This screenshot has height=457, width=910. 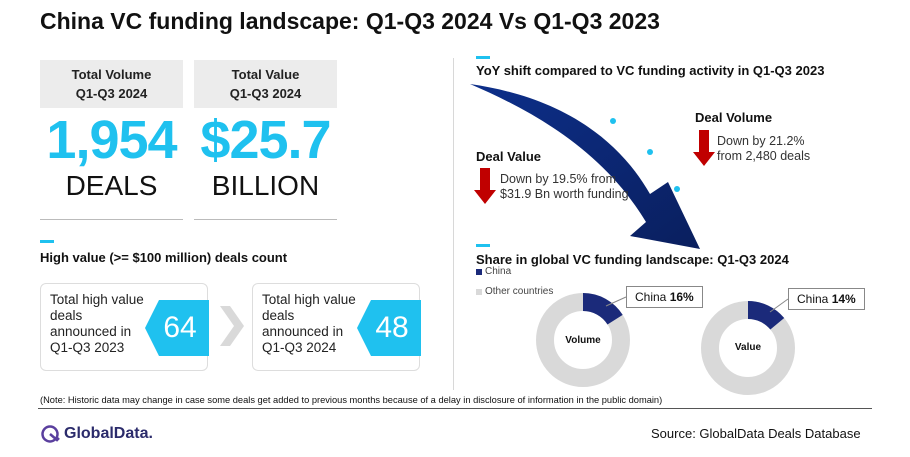 What do you see at coordinates (392, 327) in the screenshot?
I see `high-value-count: 48` at bounding box center [392, 327].